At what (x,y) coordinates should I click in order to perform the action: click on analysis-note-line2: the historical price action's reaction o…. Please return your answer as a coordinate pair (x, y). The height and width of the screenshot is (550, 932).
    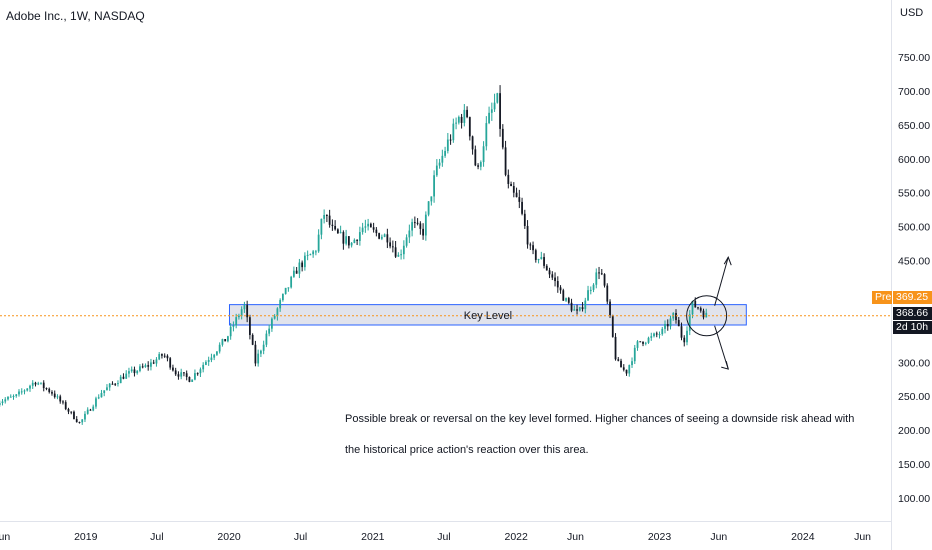
    Looking at the image, I should click on (467, 450).